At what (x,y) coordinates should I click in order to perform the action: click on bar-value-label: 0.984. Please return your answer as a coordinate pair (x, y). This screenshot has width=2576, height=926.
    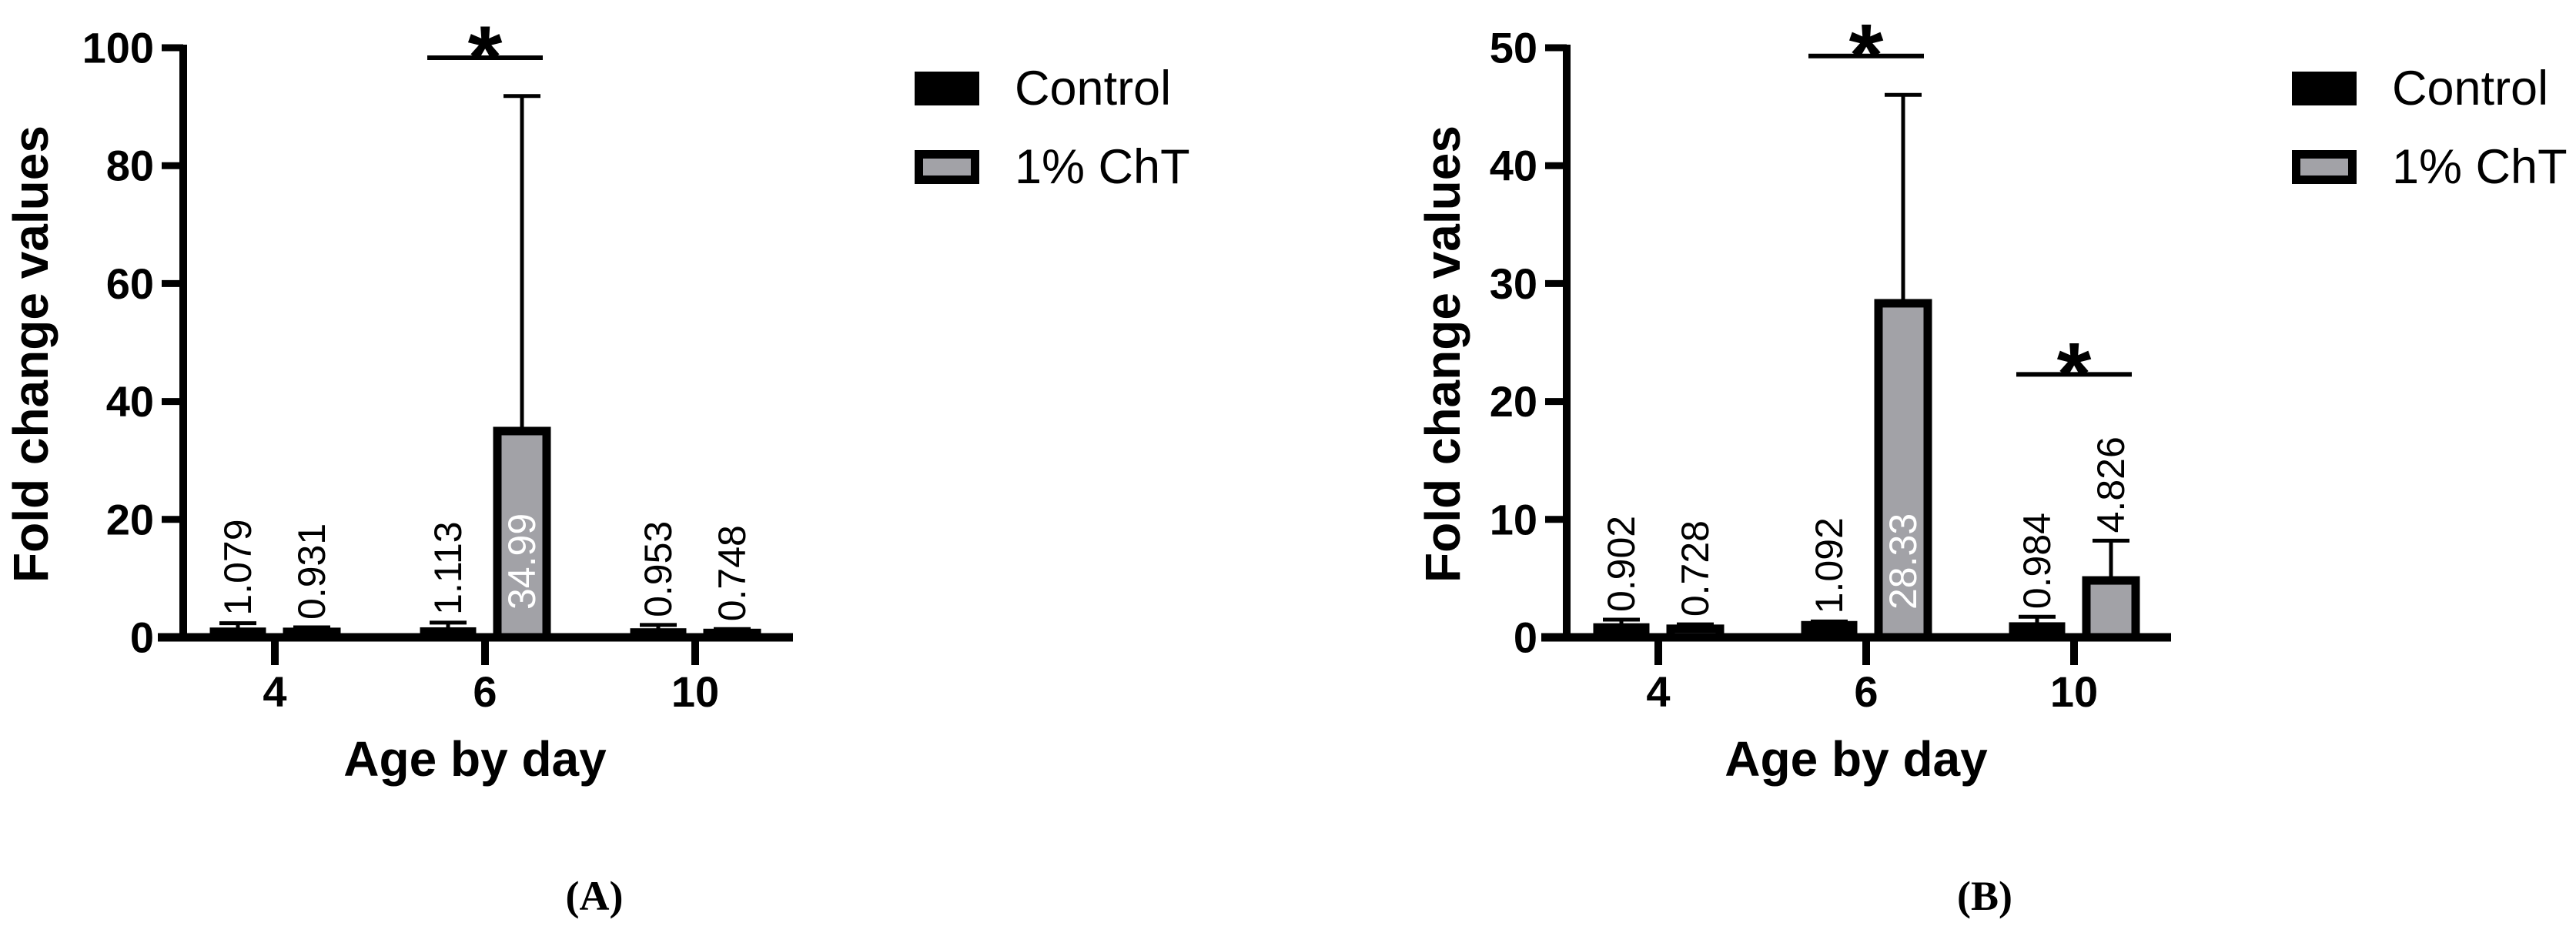
    Looking at the image, I should click on (2038, 561).